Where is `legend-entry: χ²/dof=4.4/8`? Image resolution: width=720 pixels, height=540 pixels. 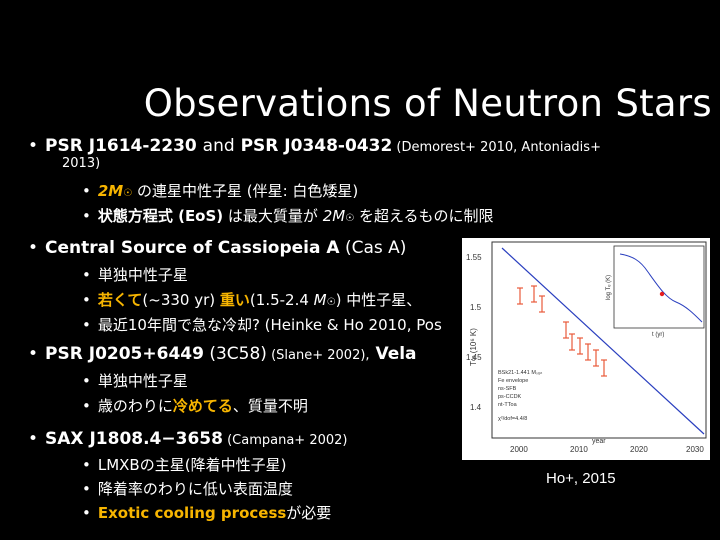
legend-entry: χ²/dof=4.4/8 is located at coordinates (512, 419).